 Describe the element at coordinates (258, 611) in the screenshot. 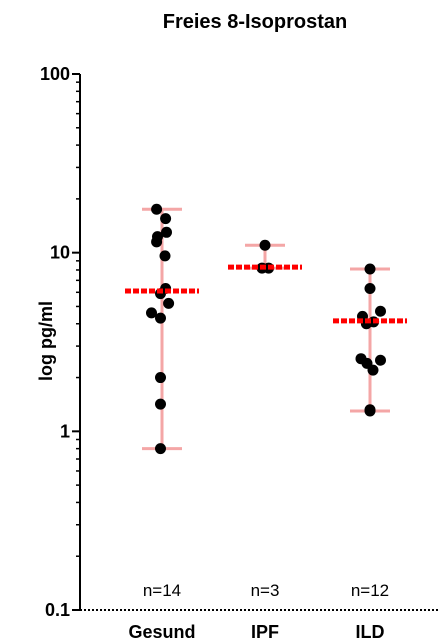

I see `labels: Gesund n=14 IPF n=3 ILD n=12` at that location.